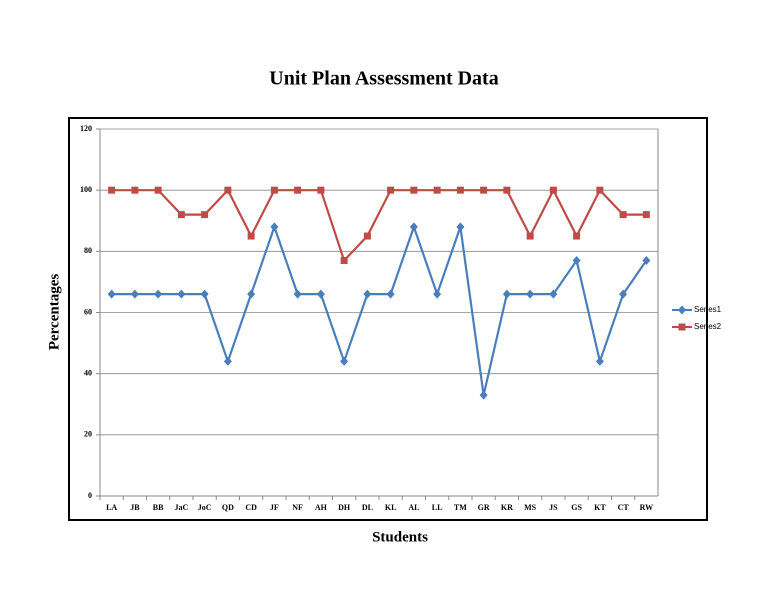 The width and height of the screenshot is (768, 594). Describe the element at coordinates (297, 507) in the screenshot. I see `x-tick-label: NF` at that location.